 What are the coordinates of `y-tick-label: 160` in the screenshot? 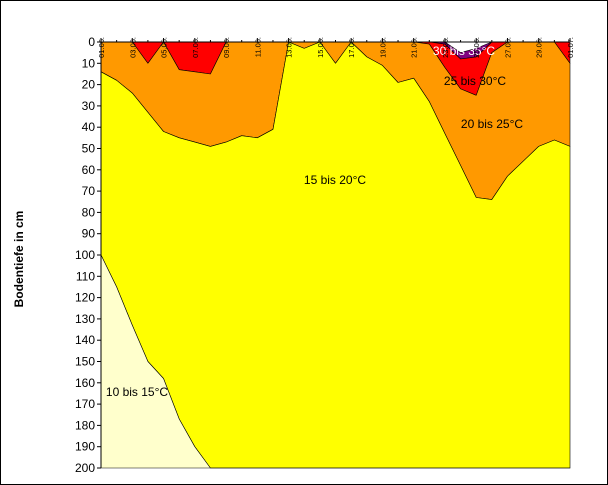 It's located at (85, 383).